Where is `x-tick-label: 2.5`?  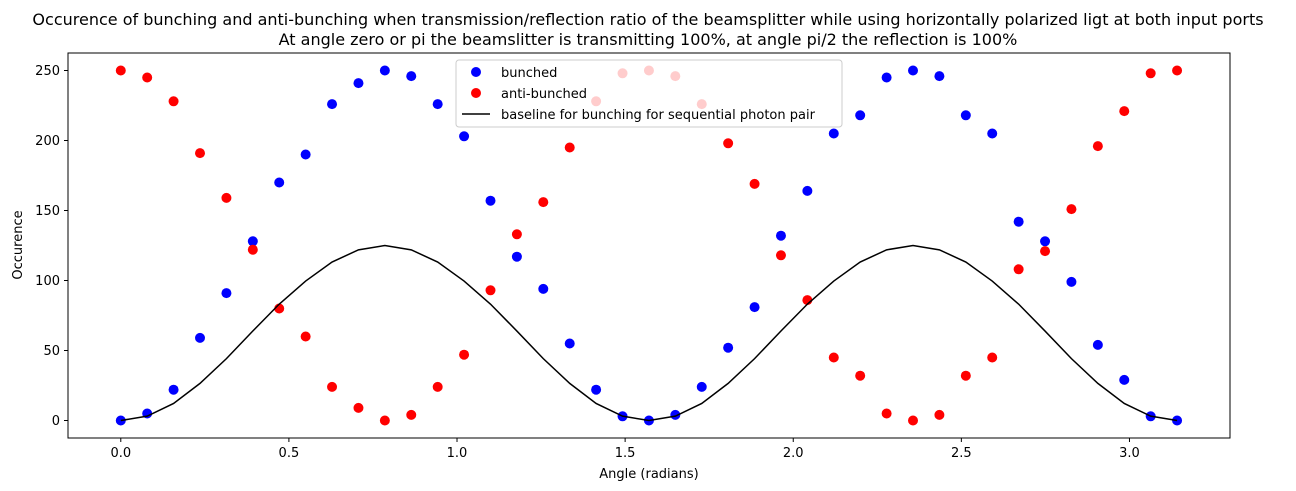 x-tick-label: 2.5 is located at coordinates (961, 453).